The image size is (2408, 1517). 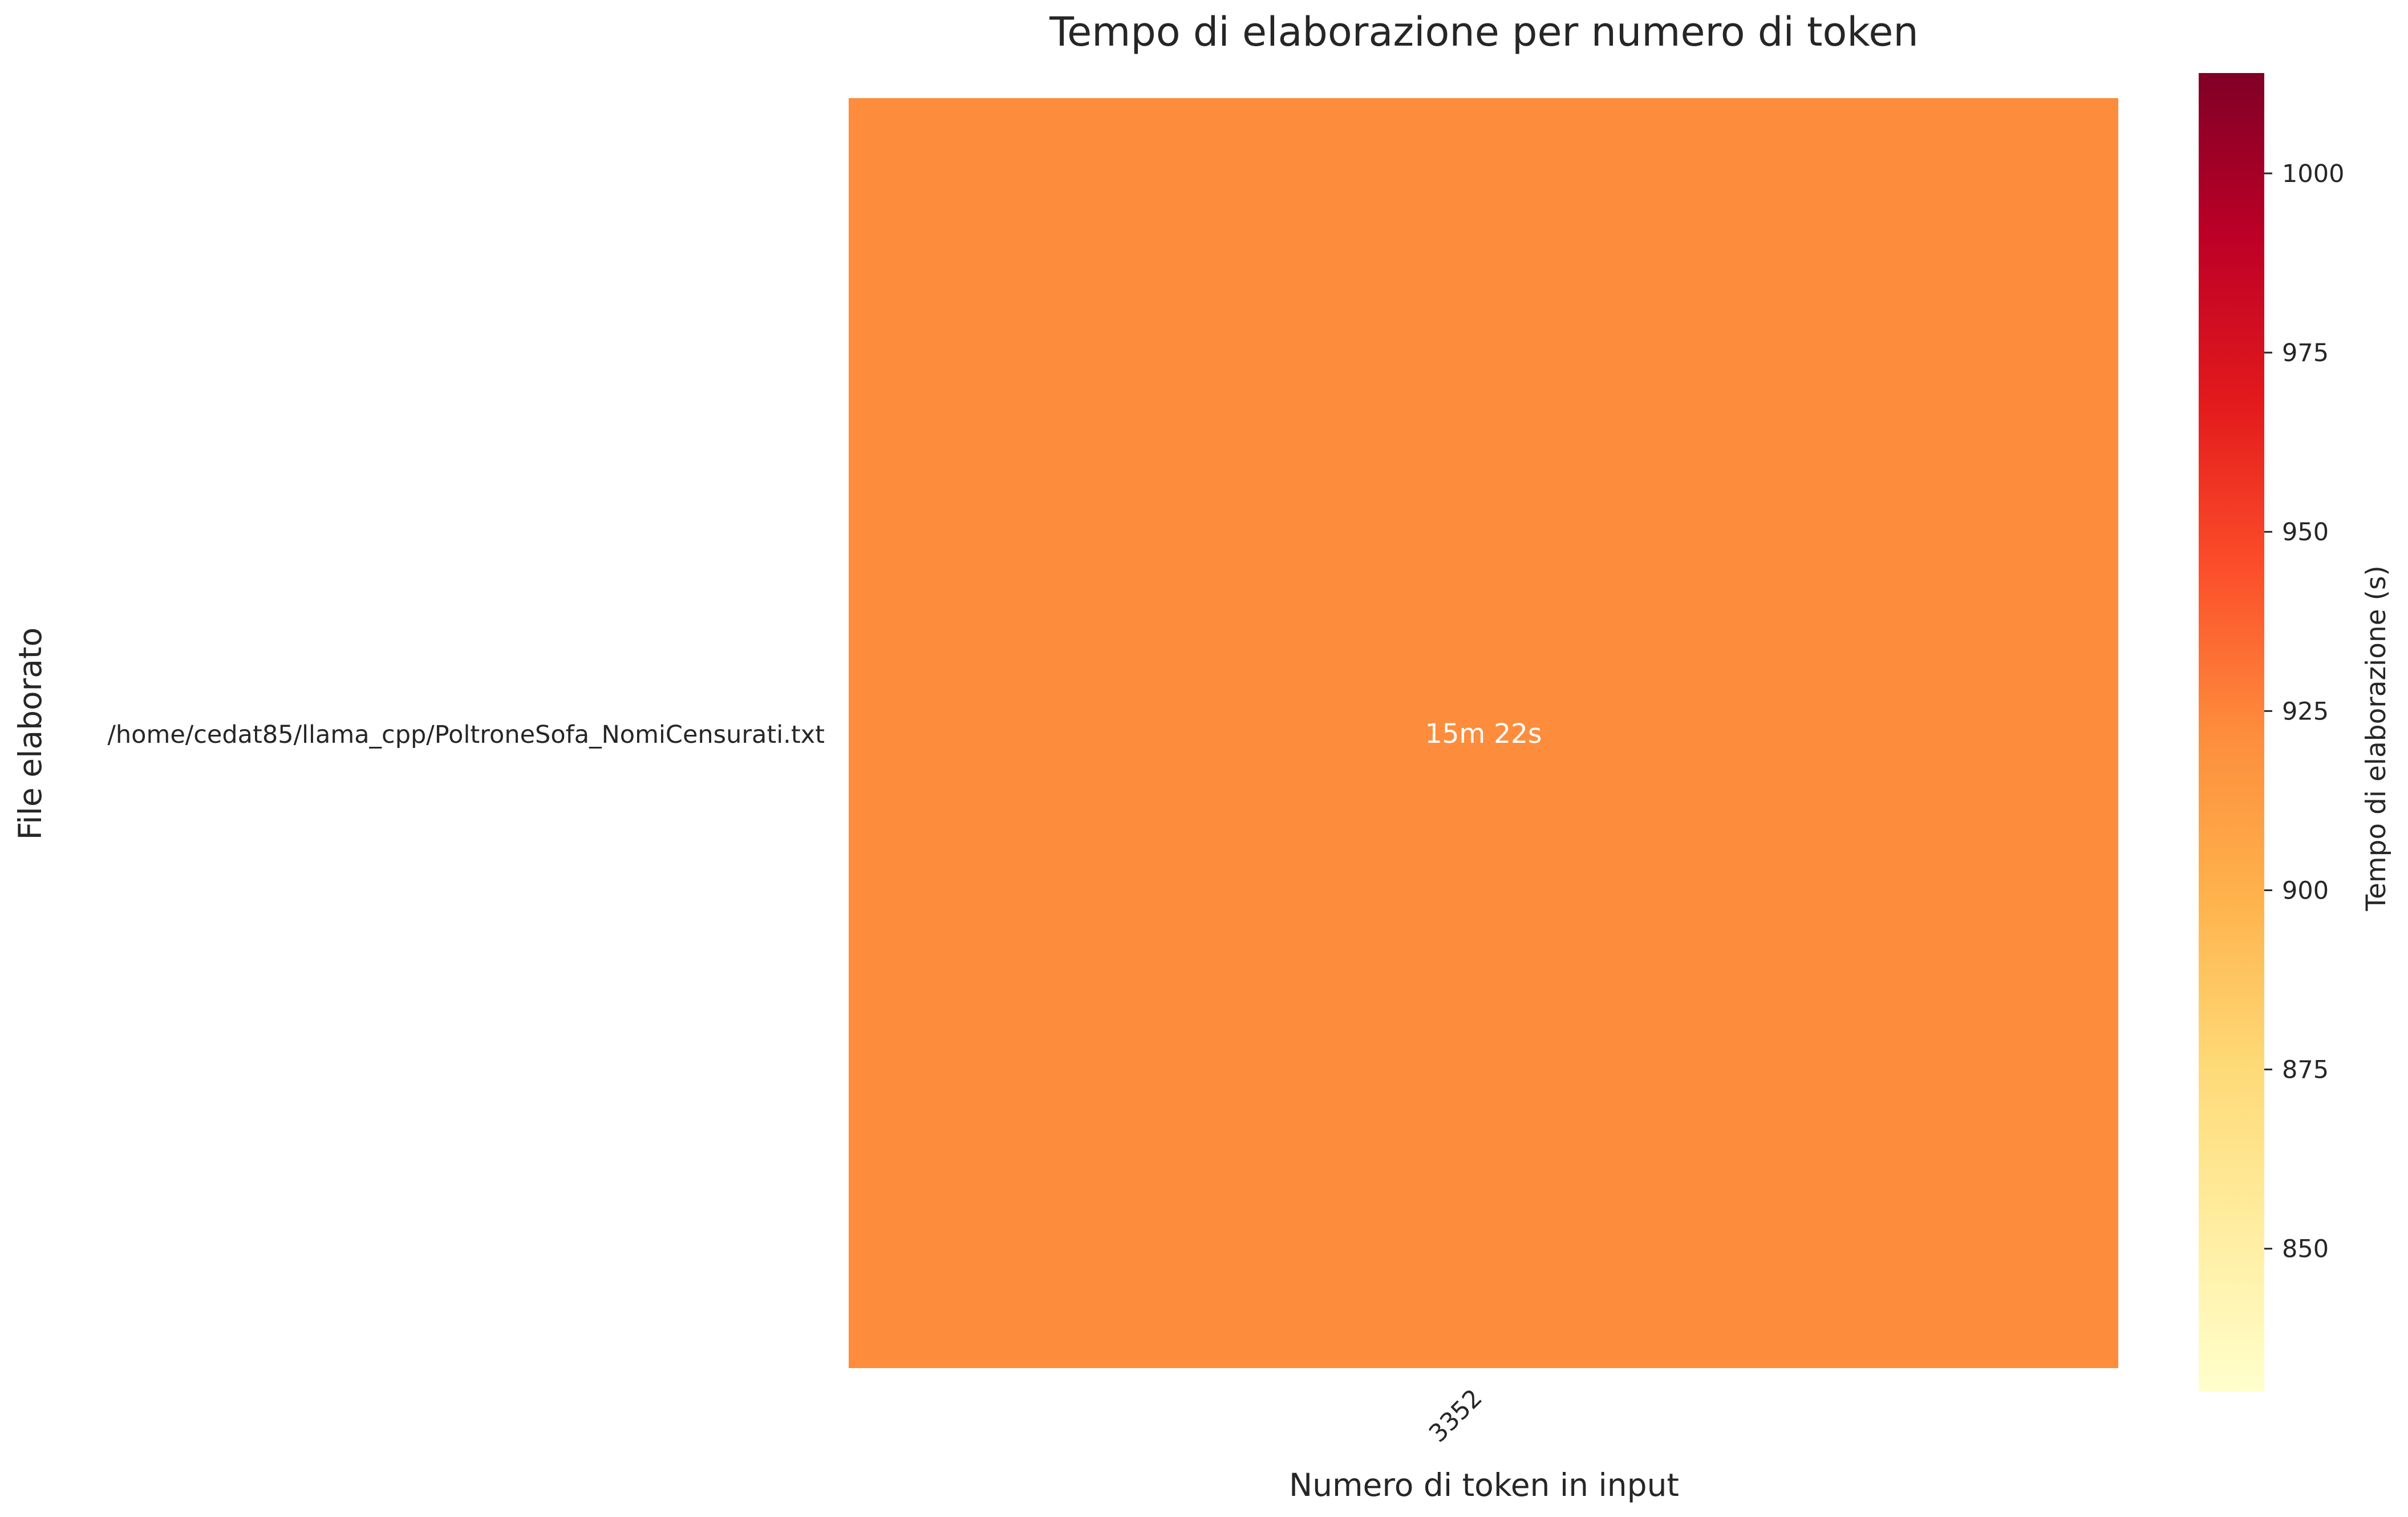 What do you see at coordinates (1484, 1485) in the screenshot?
I see `x-axis-label: Numero di token in input` at bounding box center [1484, 1485].